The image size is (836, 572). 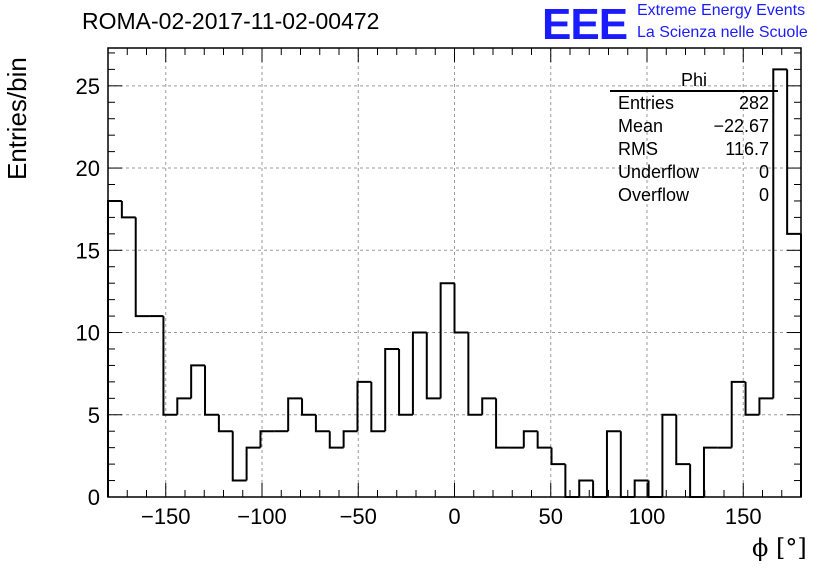 I want to click on stats-row-mean: Mean −22.67, so click(x=694, y=126).